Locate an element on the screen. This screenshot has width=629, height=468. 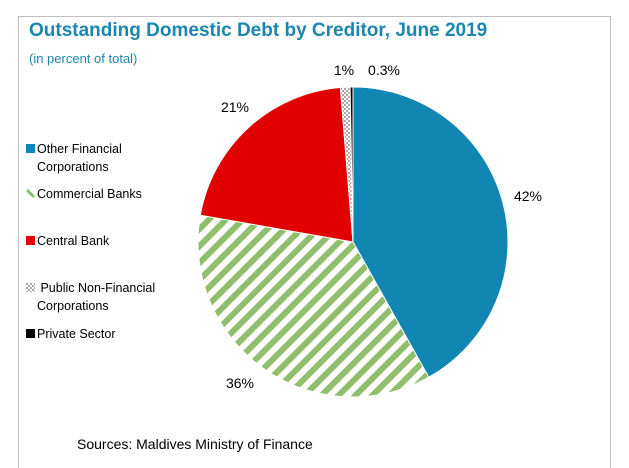
slice-label: 42% is located at coordinates (528, 196).